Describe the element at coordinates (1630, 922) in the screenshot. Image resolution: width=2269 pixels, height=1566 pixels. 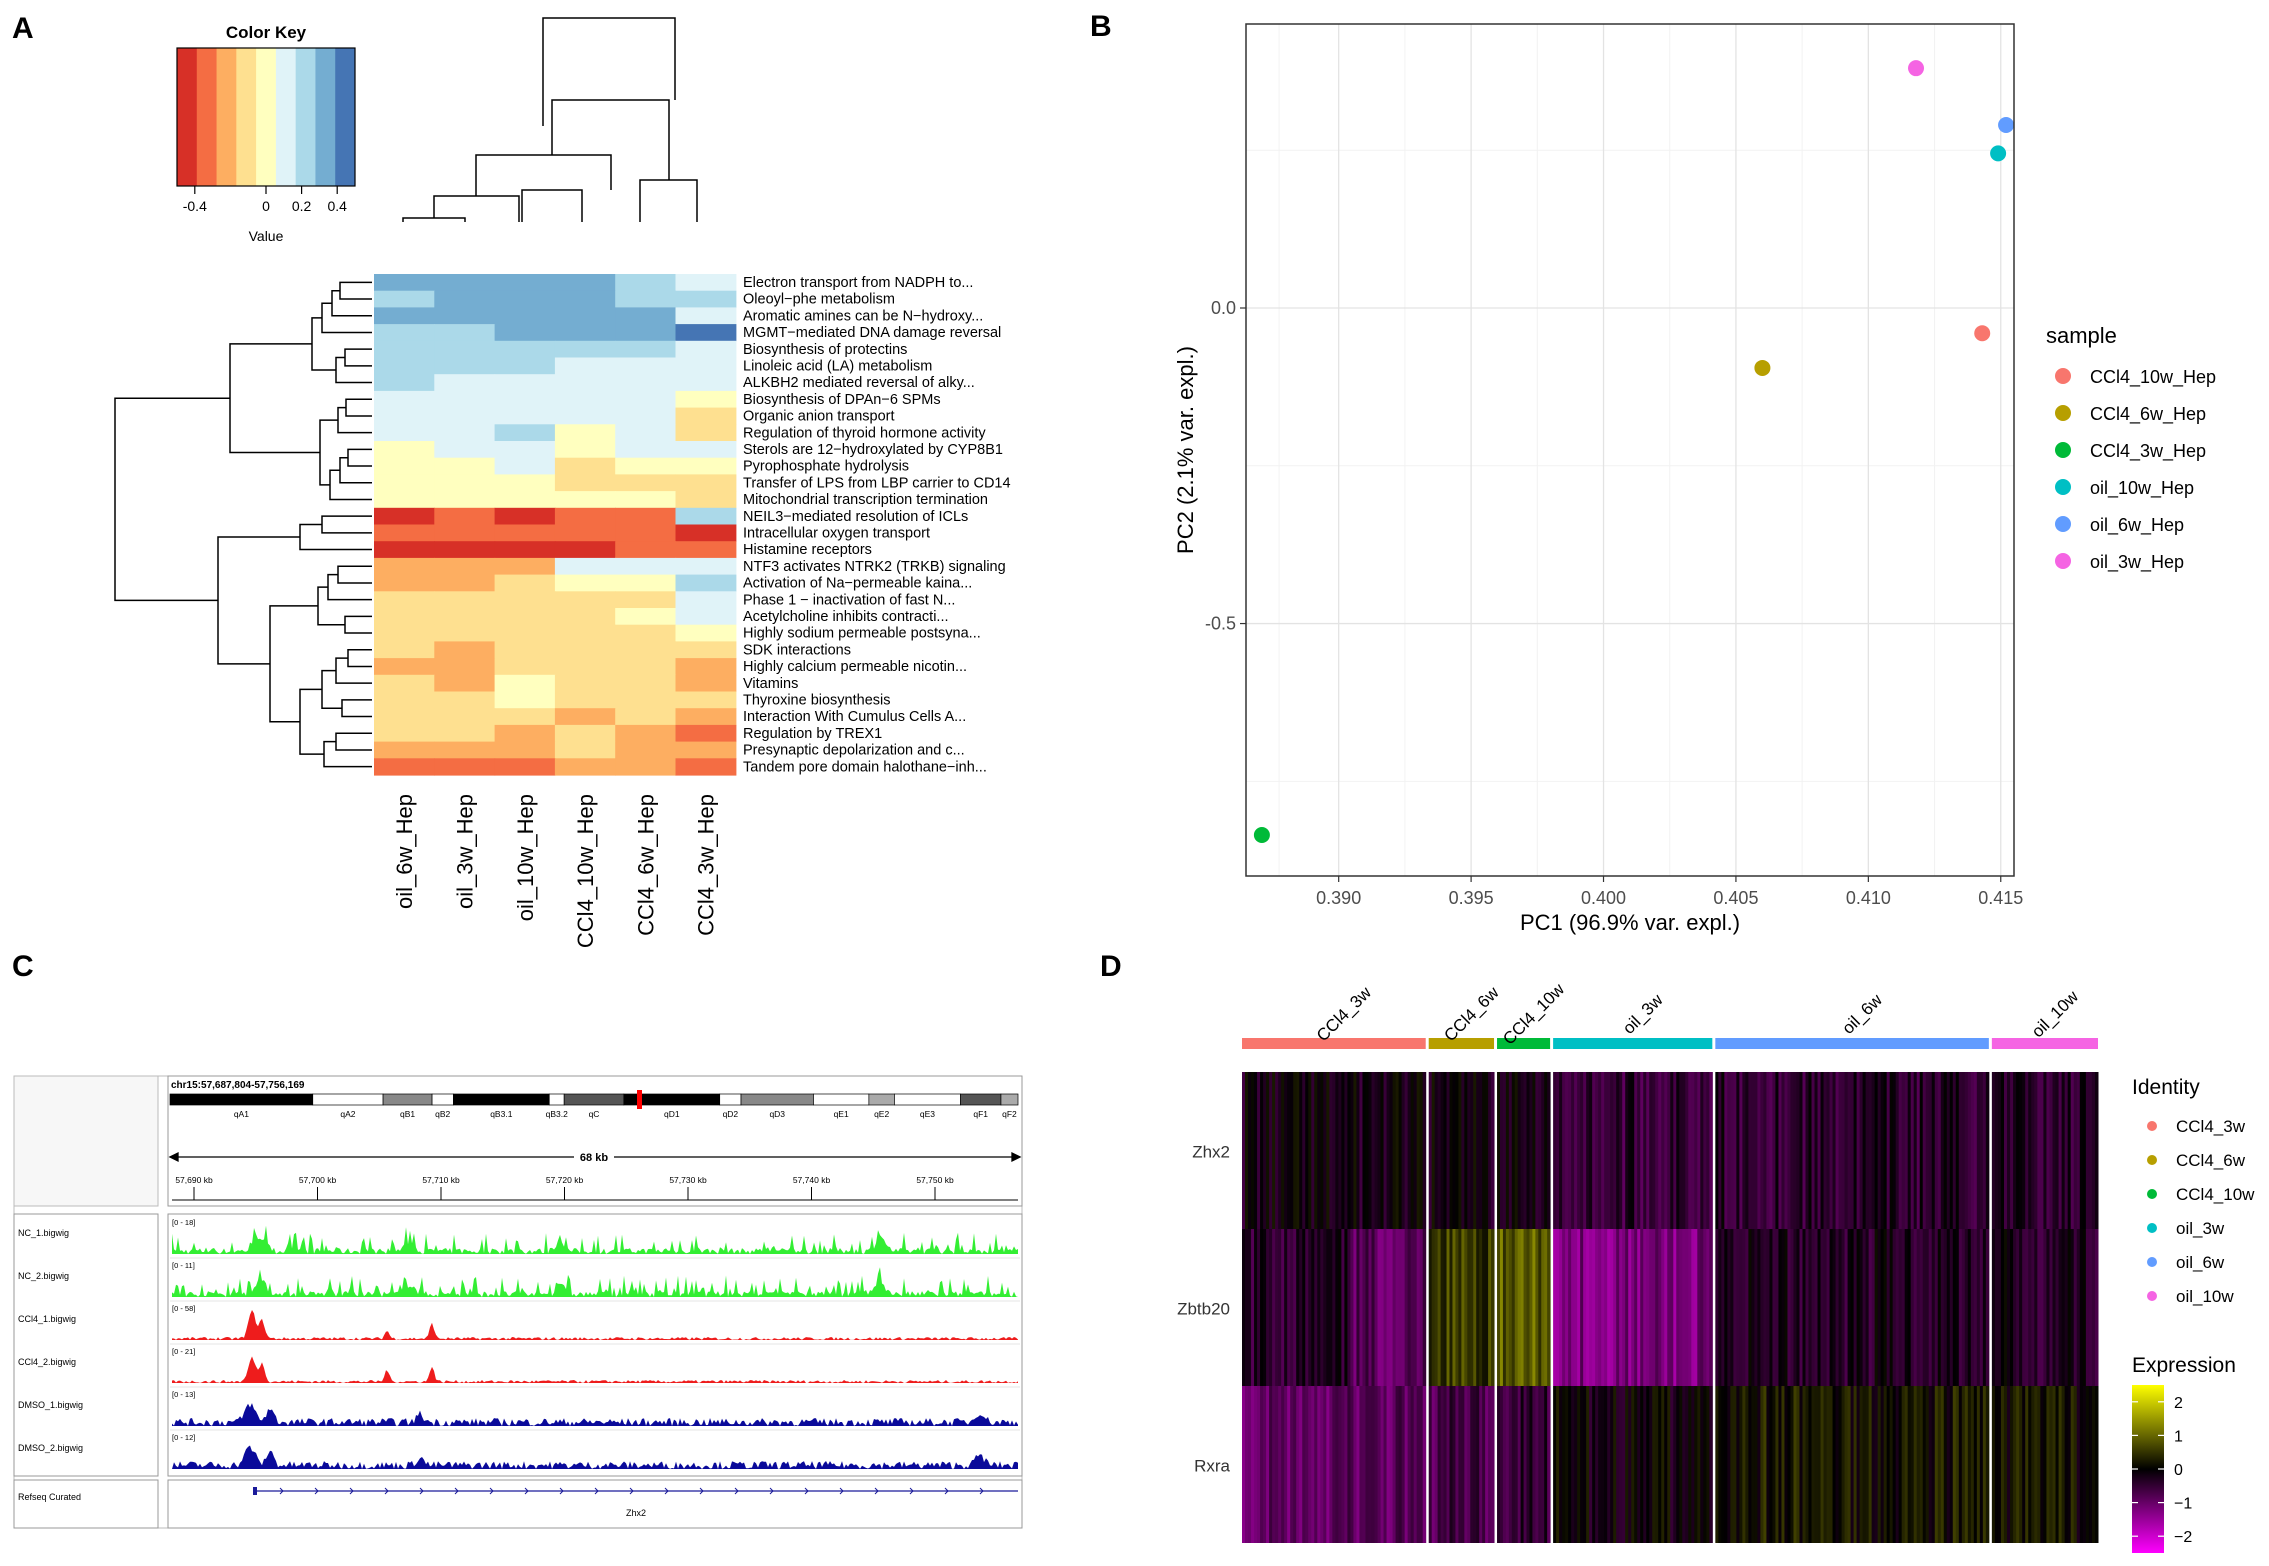
I see `pca-x-axis-label: PC1 (96.9% var. expl.)` at that location.